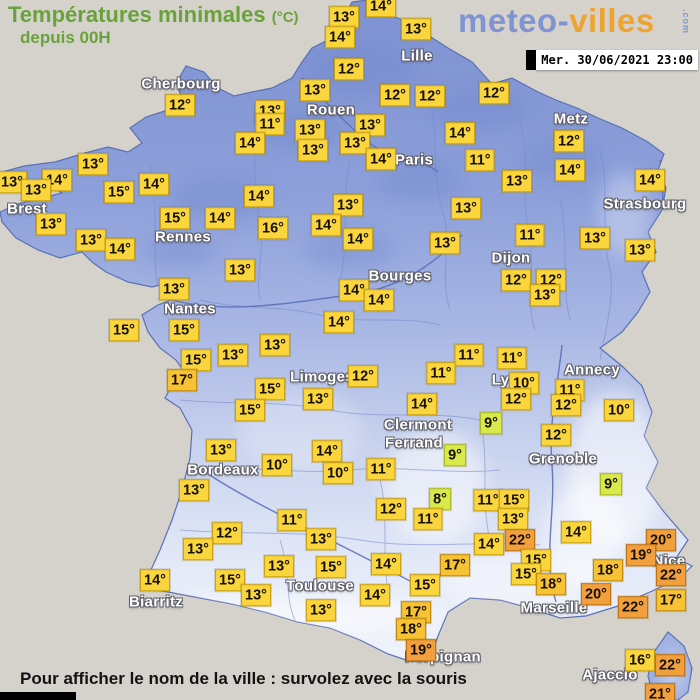 This screenshot has width=700, height=700. Describe the element at coordinates (640, 660) in the screenshot. I see `temp-badge: 16°` at that location.